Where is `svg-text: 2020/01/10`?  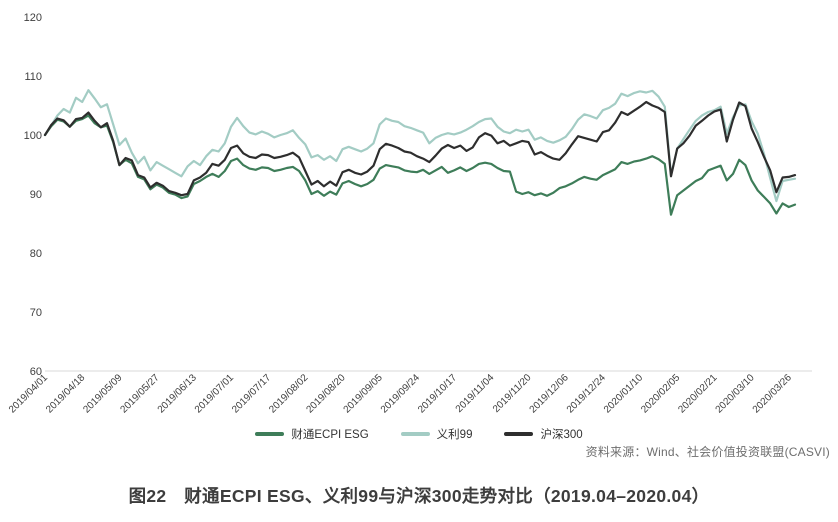
svg-text: 2020/01/10 is located at coordinates (623, 393).